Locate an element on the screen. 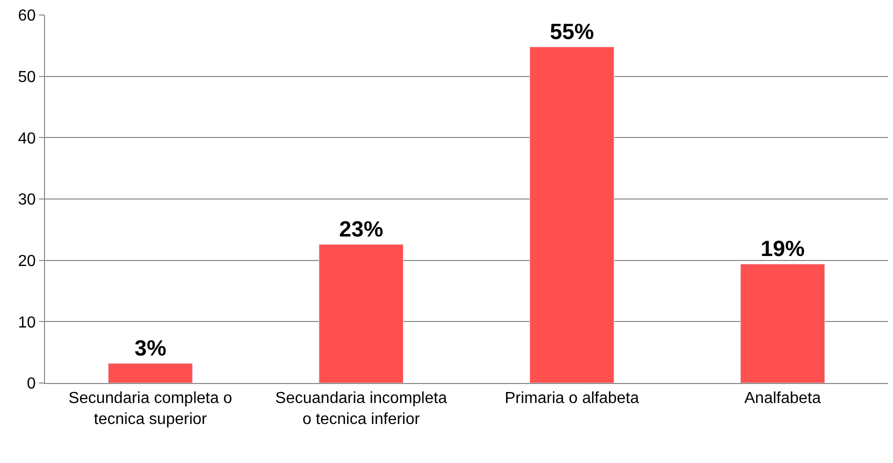  data-label: 23% is located at coordinates (361, 229).